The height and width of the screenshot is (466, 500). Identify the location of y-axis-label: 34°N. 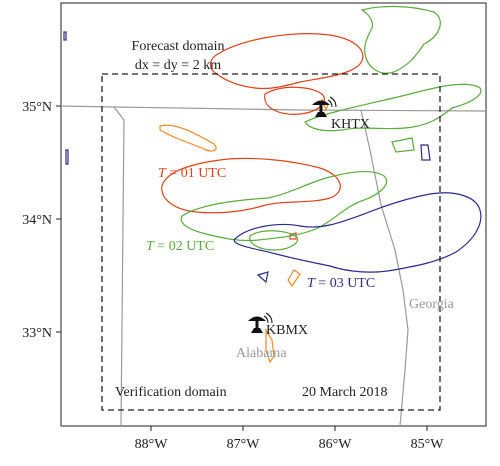
(37, 220).